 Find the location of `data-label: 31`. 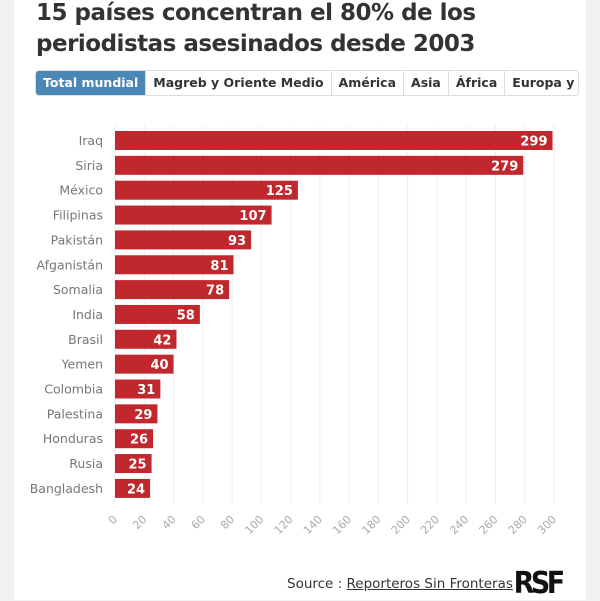

data-label: 31 is located at coordinates (146, 390).